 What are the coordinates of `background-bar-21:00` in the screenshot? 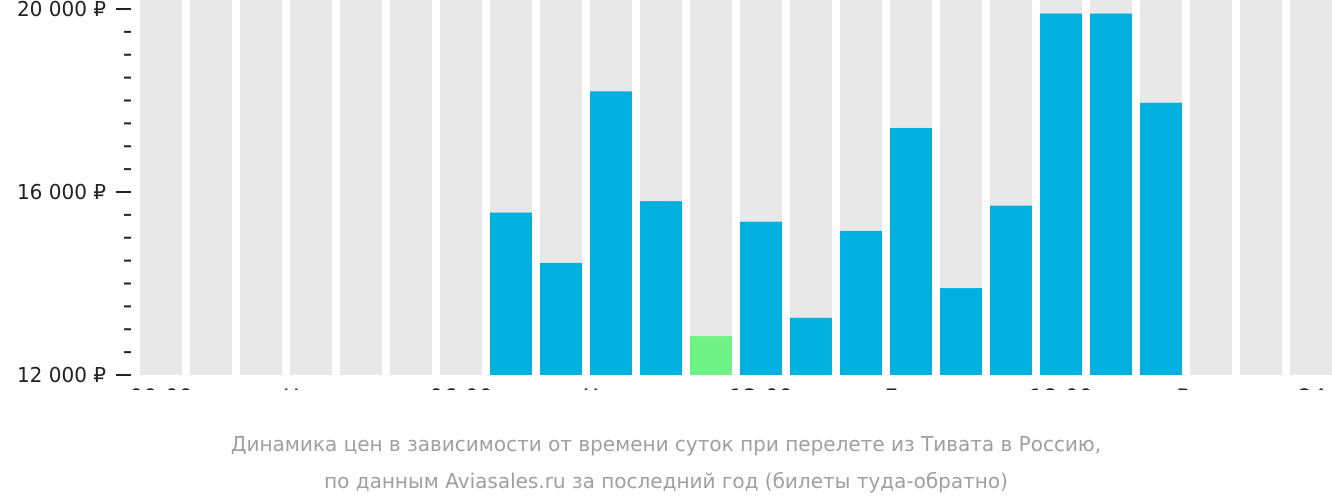 It's located at (1211, 187).